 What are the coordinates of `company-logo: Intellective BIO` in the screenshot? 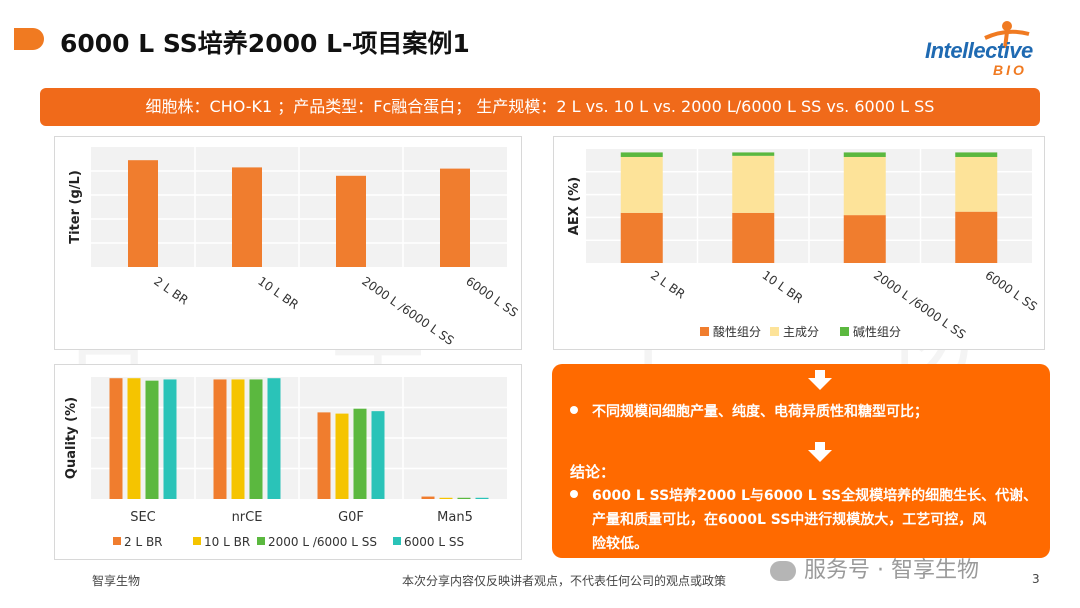 It's located at (992, 51).